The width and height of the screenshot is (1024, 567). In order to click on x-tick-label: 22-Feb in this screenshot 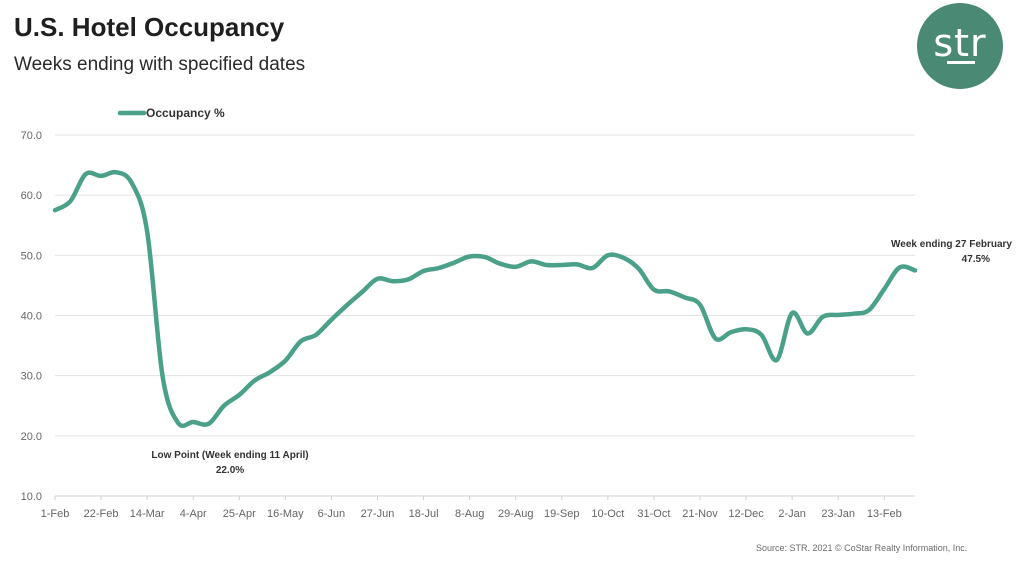, I will do `click(101, 514)`.